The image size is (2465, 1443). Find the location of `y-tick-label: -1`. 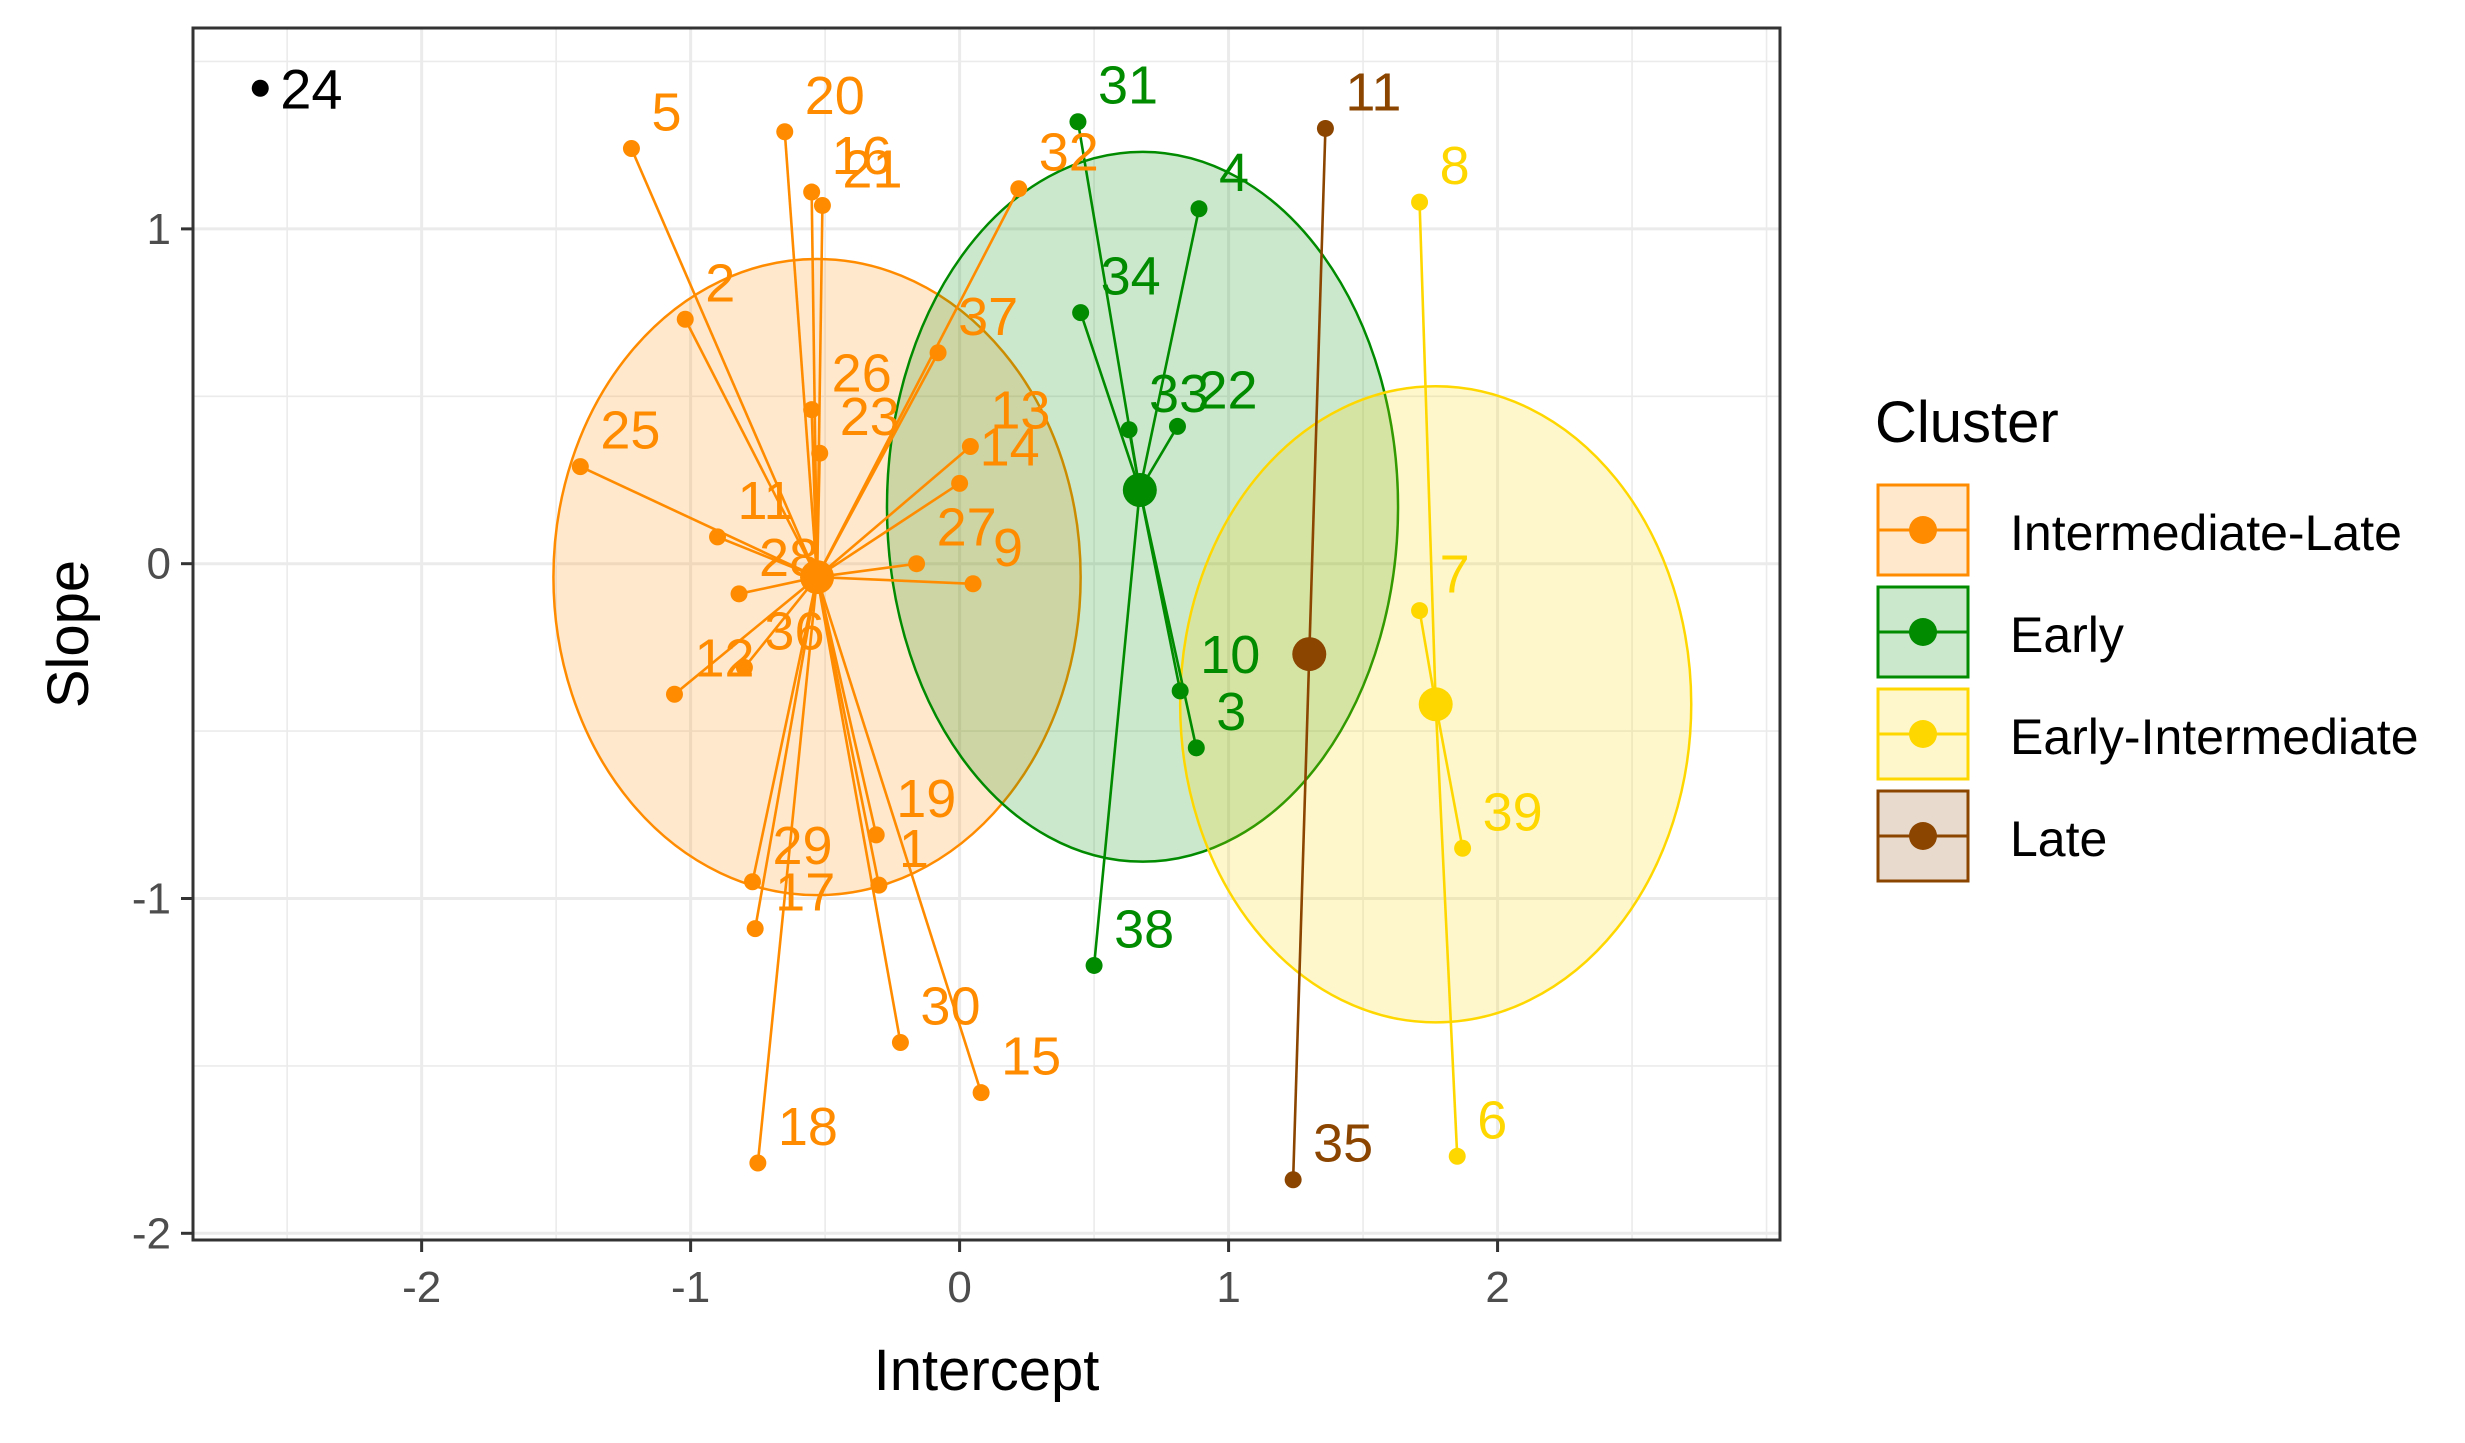

y-tick-label: -1 is located at coordinates (151, 898).